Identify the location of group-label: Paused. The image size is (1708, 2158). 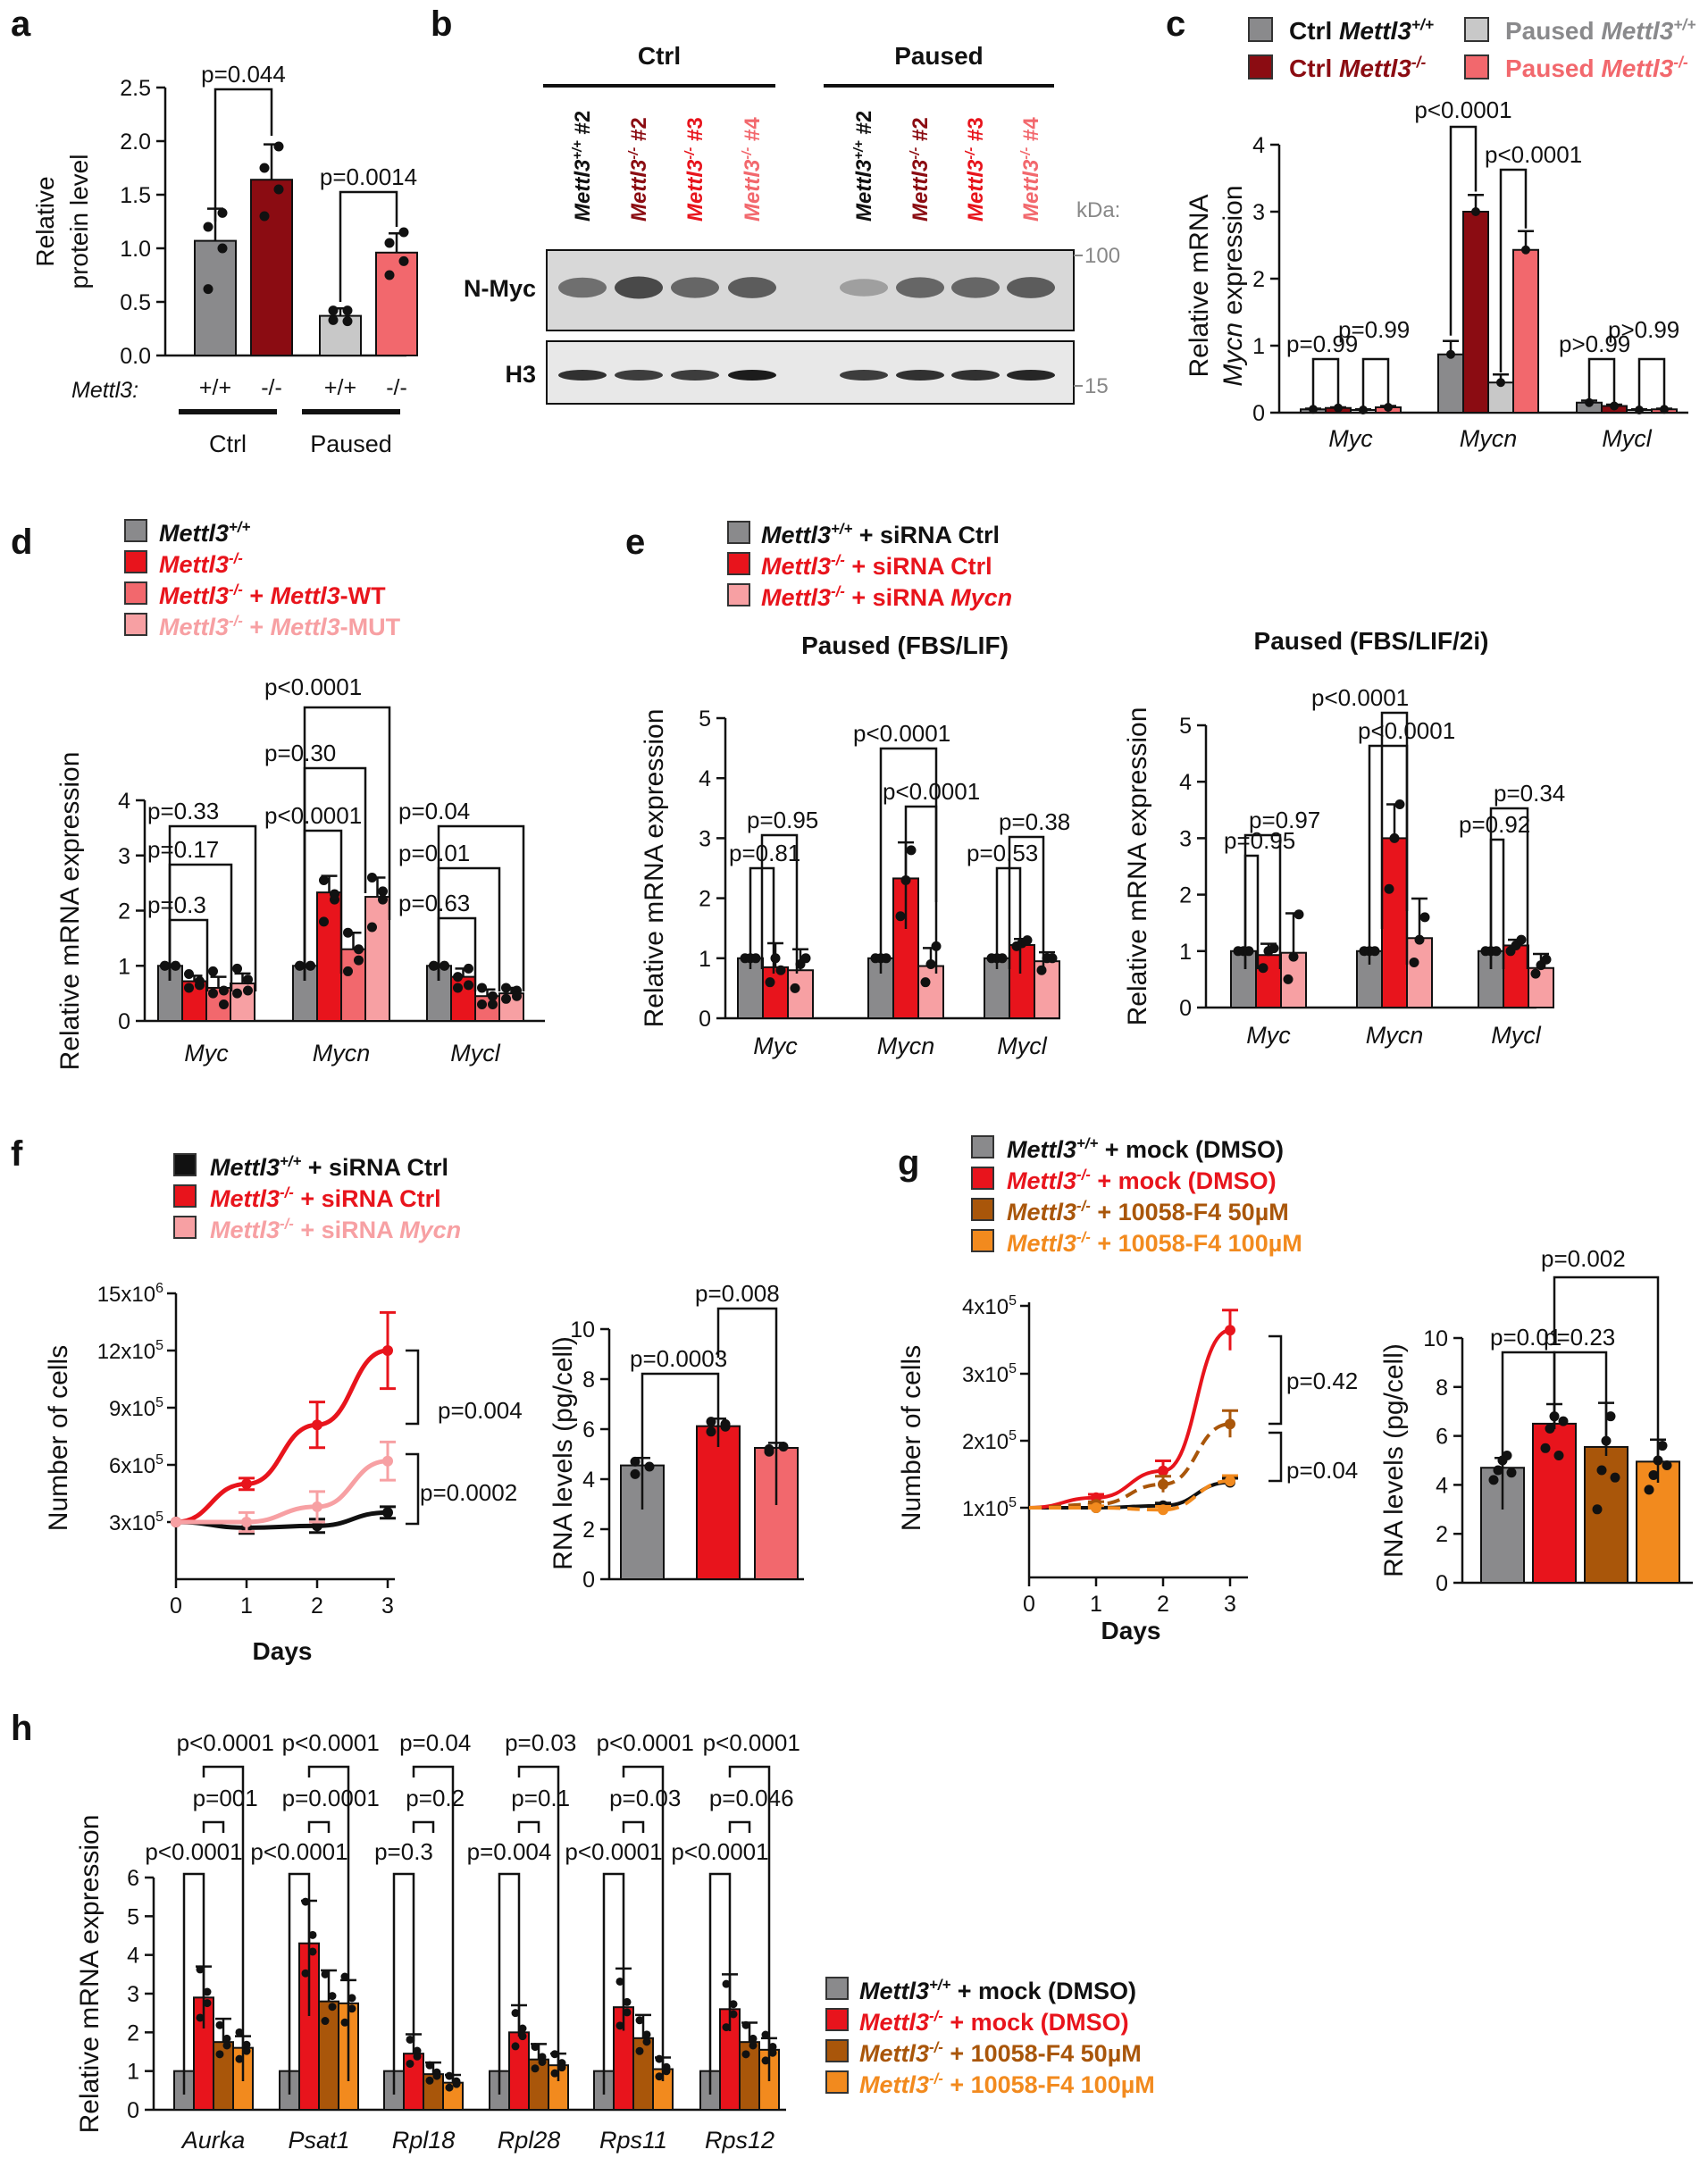
(351, 444).